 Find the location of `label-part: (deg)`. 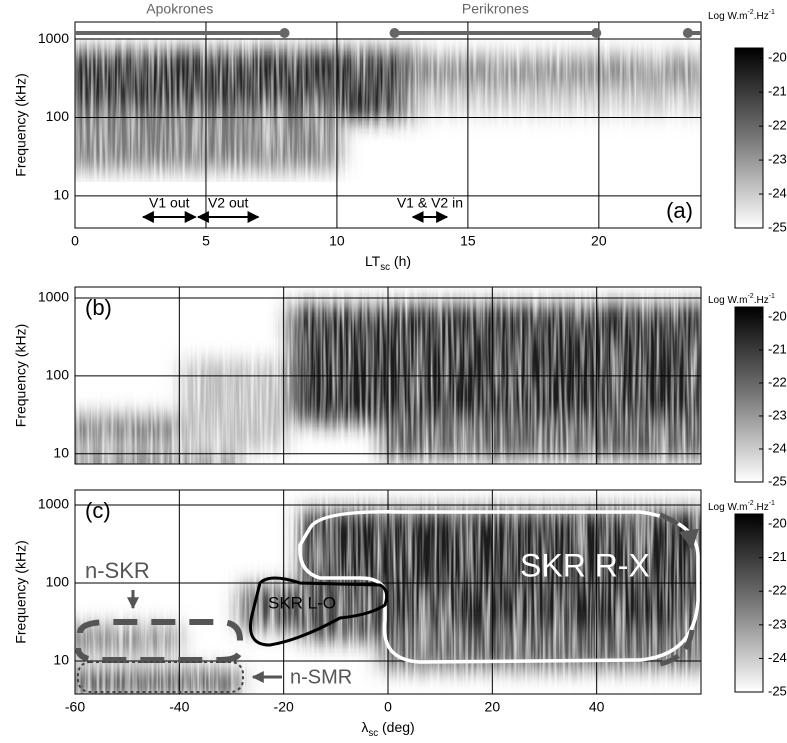

label-part: (deg) is located at coordinates (396, 727).